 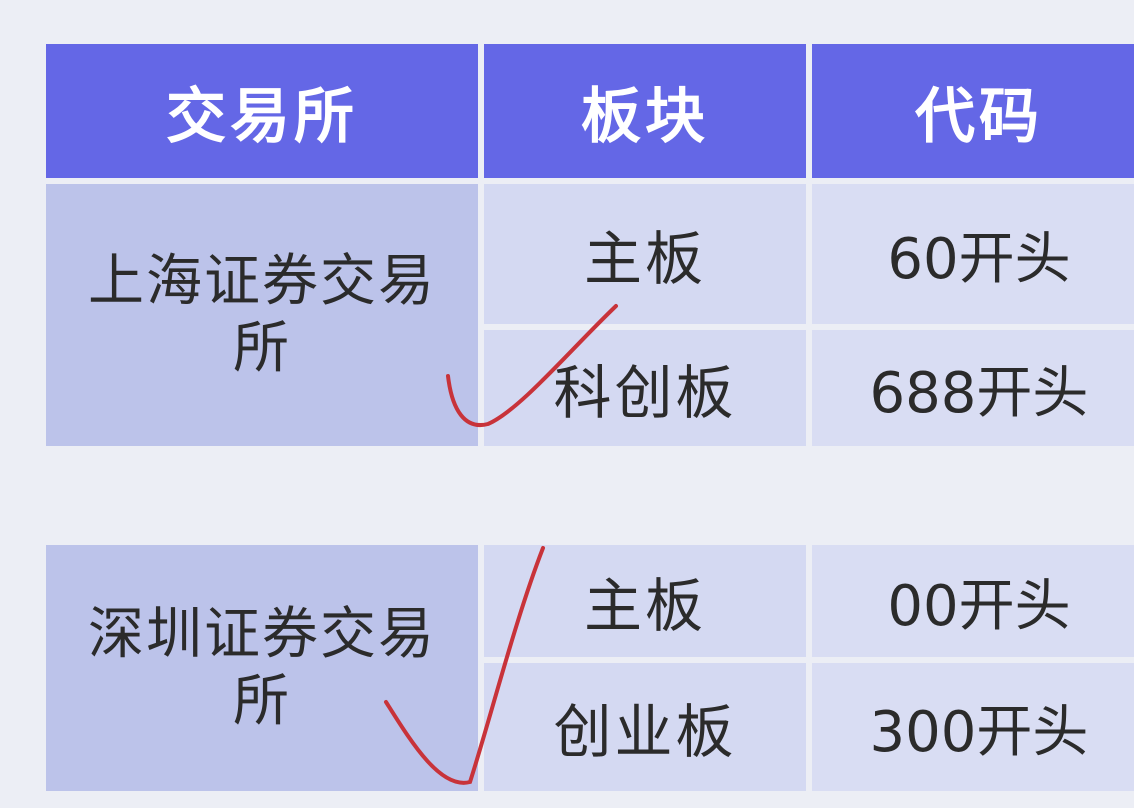 What do you see at coordinates (973, 388) in the screenshot?
I see `code-sh-star: 688开头` at bounding box center [973, 388].